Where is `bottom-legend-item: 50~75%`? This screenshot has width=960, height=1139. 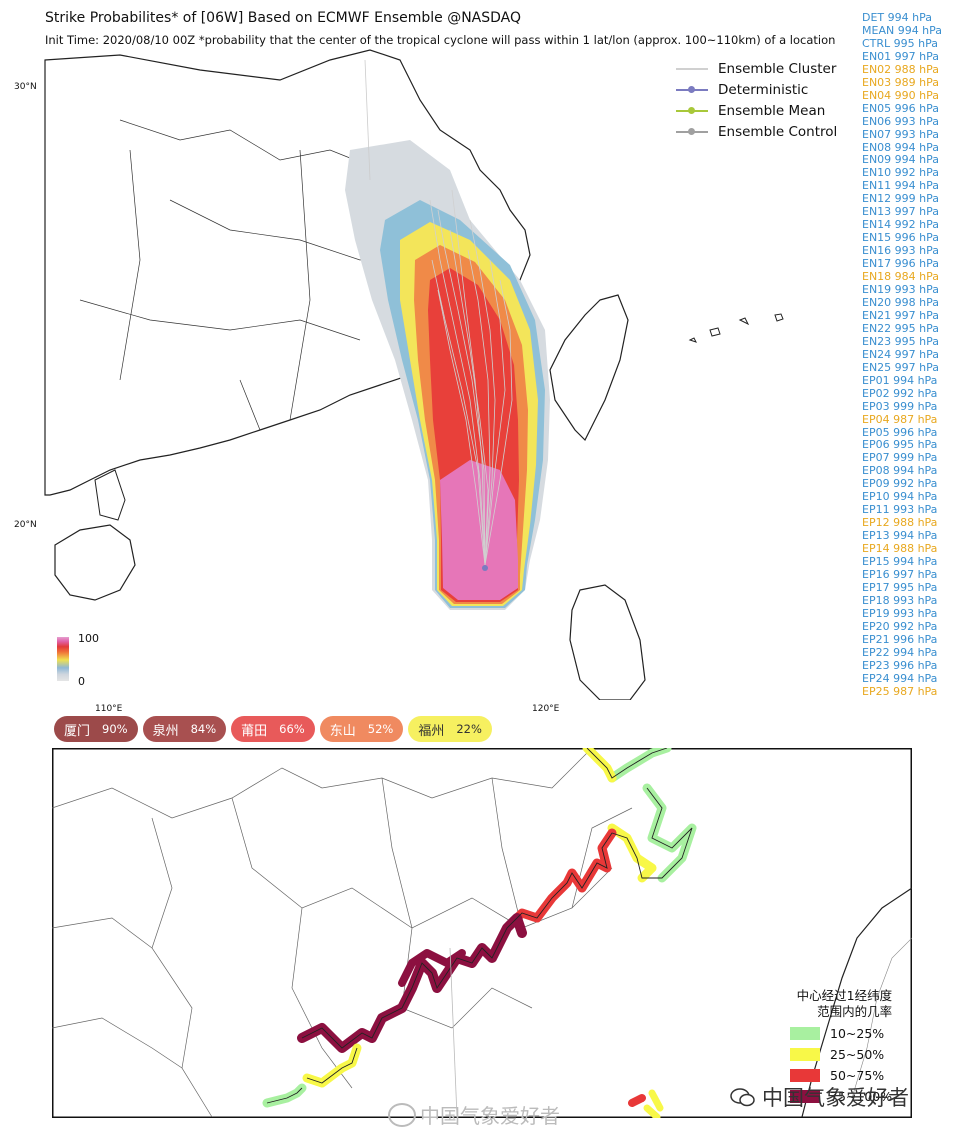
bottom-legend-item: 50~75% is located at coordinates (841, 1075).